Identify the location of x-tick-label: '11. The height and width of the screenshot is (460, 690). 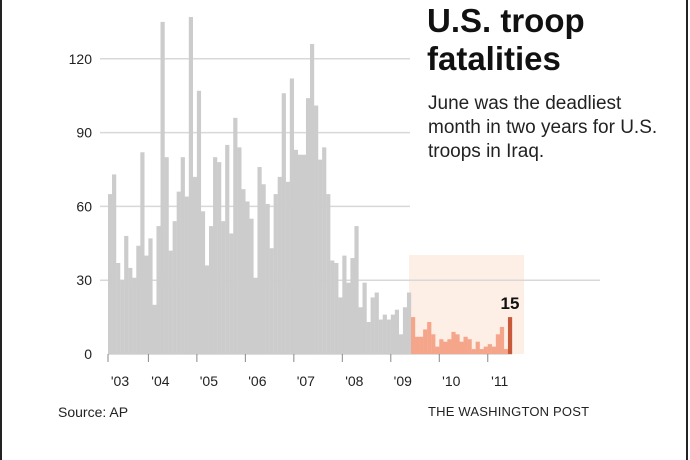
(499, 381).